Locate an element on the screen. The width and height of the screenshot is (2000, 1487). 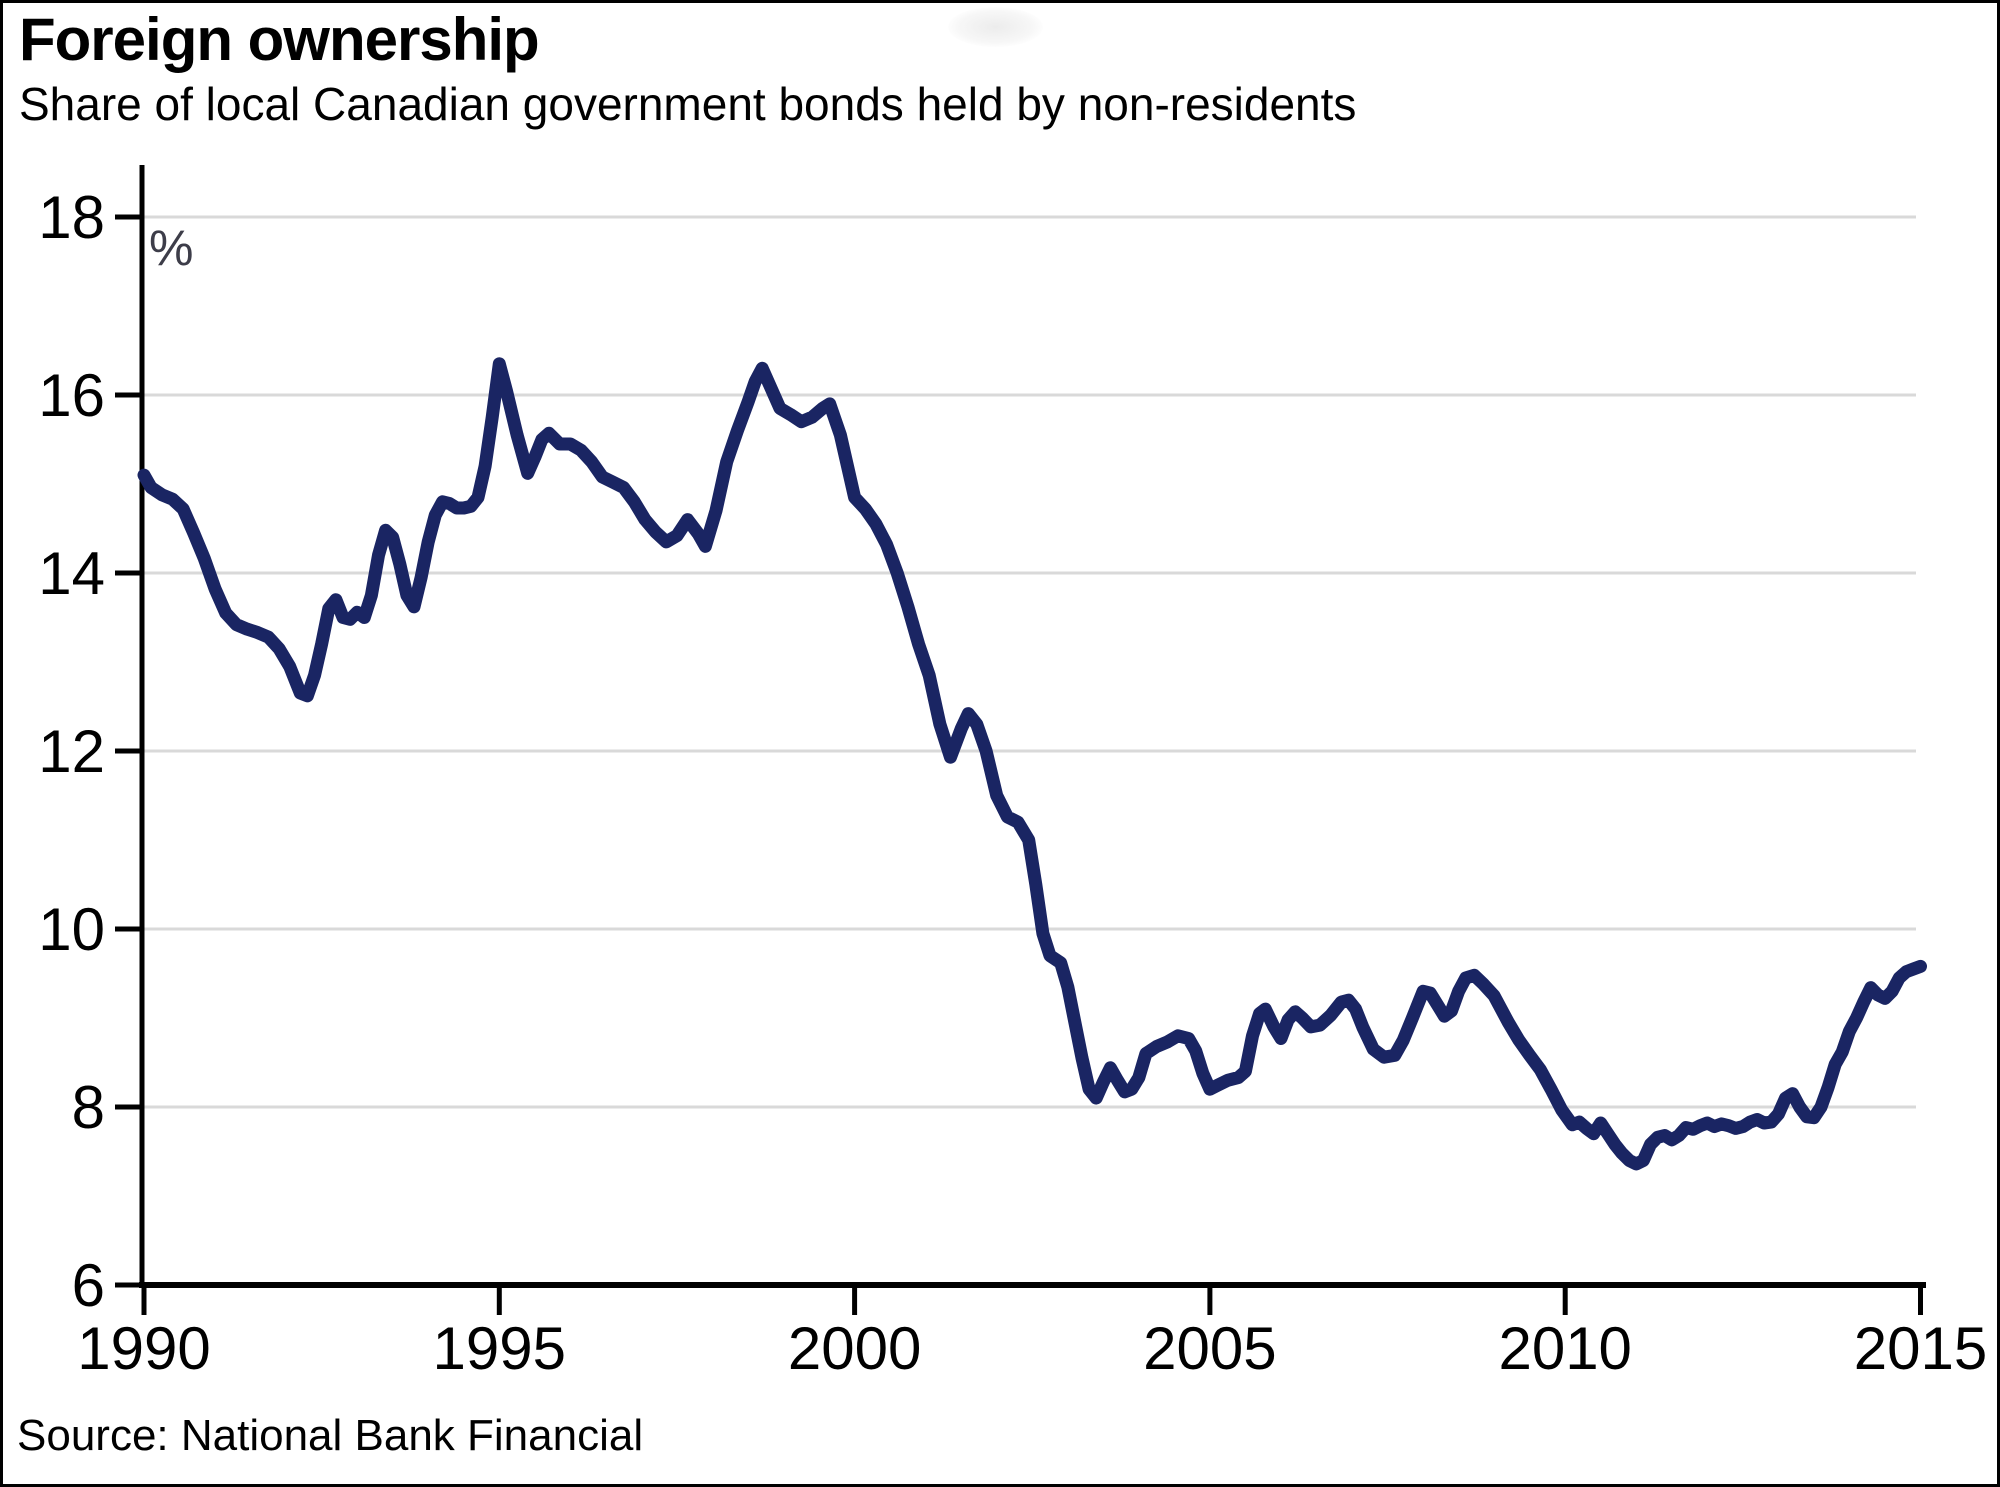
y-tick-label-18: 18 is located at coordinates (71, 217).